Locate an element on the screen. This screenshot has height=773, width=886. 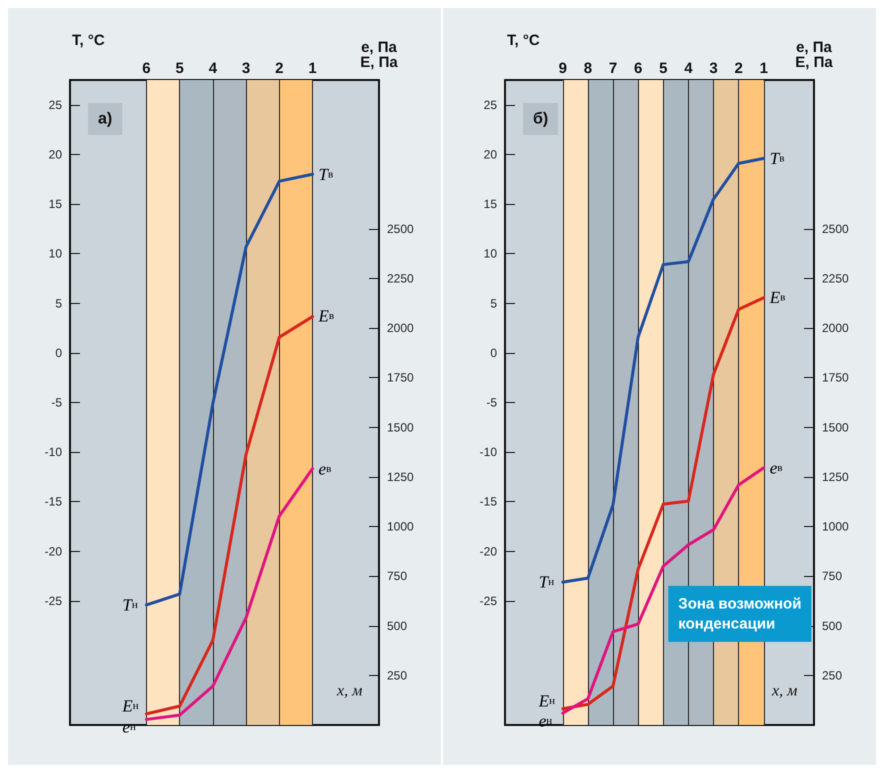
x-tick-label: 8 is located at coordinates (588, 68).